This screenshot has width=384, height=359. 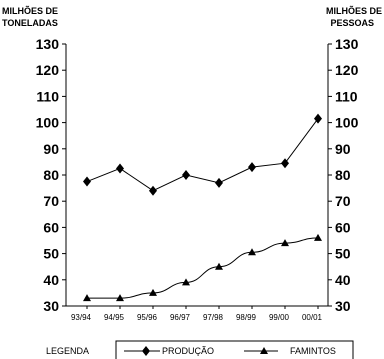 I want to click on legend-label-famintos: FAMINTOS, so click(x=313, y=351).